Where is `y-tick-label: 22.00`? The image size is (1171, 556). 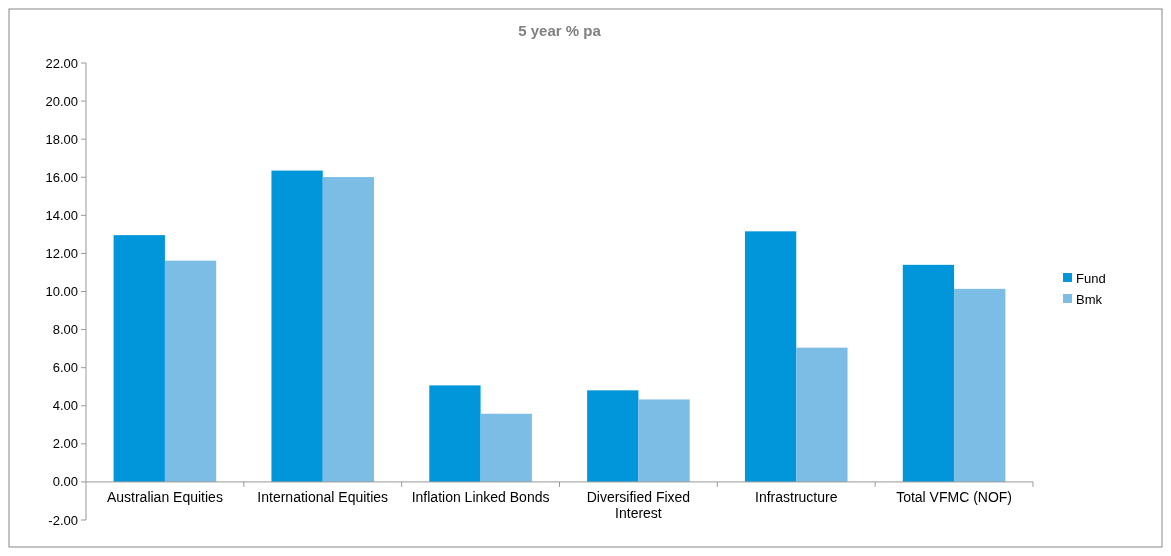
y-tick-label: 22.00 is located at coordinates (61, 63).